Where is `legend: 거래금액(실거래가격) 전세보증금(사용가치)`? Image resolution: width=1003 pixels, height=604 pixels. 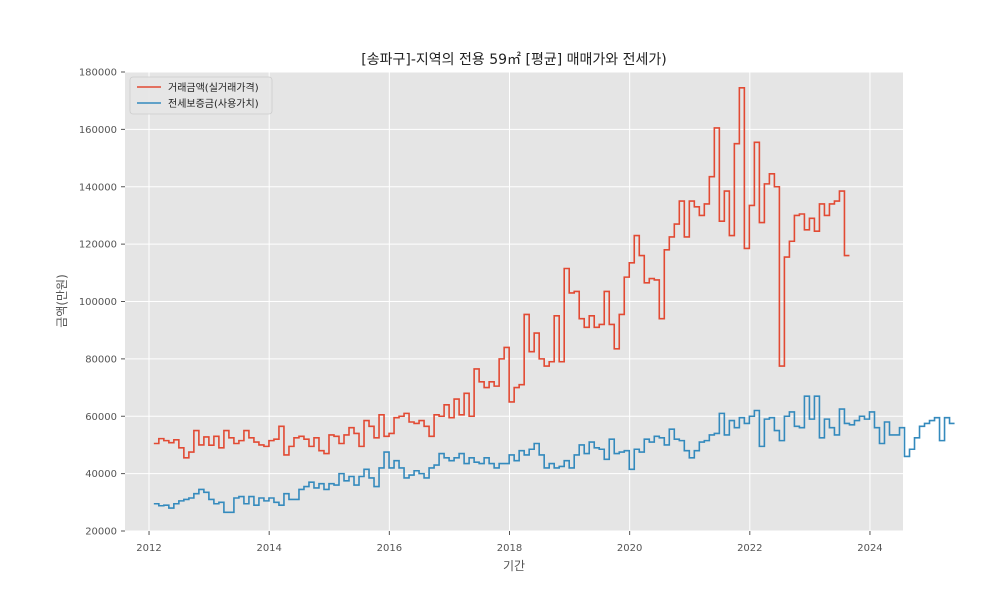
legend: 거래금액(실거래가격) 전세보증금(사용가치) is located at coordinates (201, 95).